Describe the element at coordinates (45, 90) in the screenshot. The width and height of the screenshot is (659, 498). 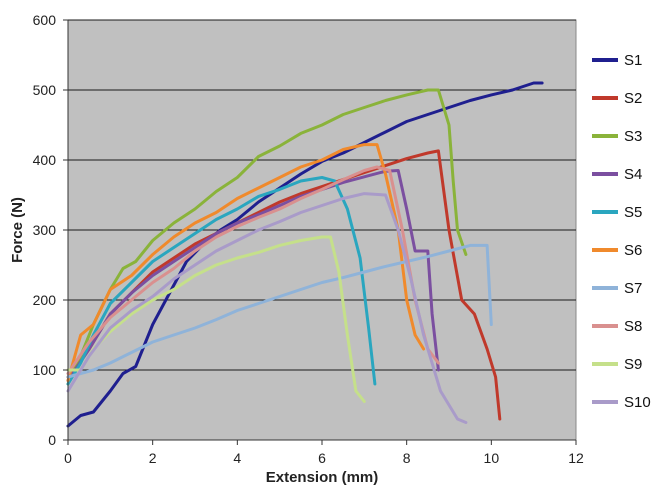
I see `y-tick-label: 500` at that location.